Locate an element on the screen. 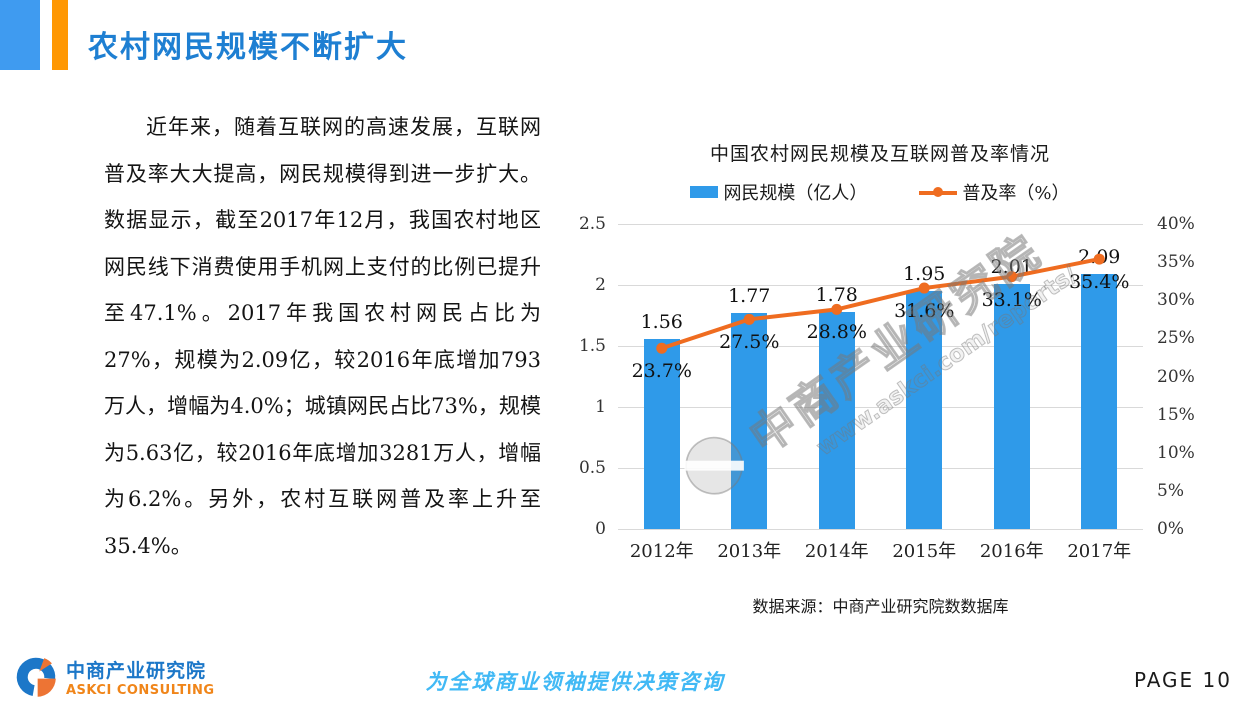 The width and height of the screenshot is (1250, 710). askci-logo-text: 中商产业研究院 ASKCI CONSULTING is located at coordinates (140, 677).